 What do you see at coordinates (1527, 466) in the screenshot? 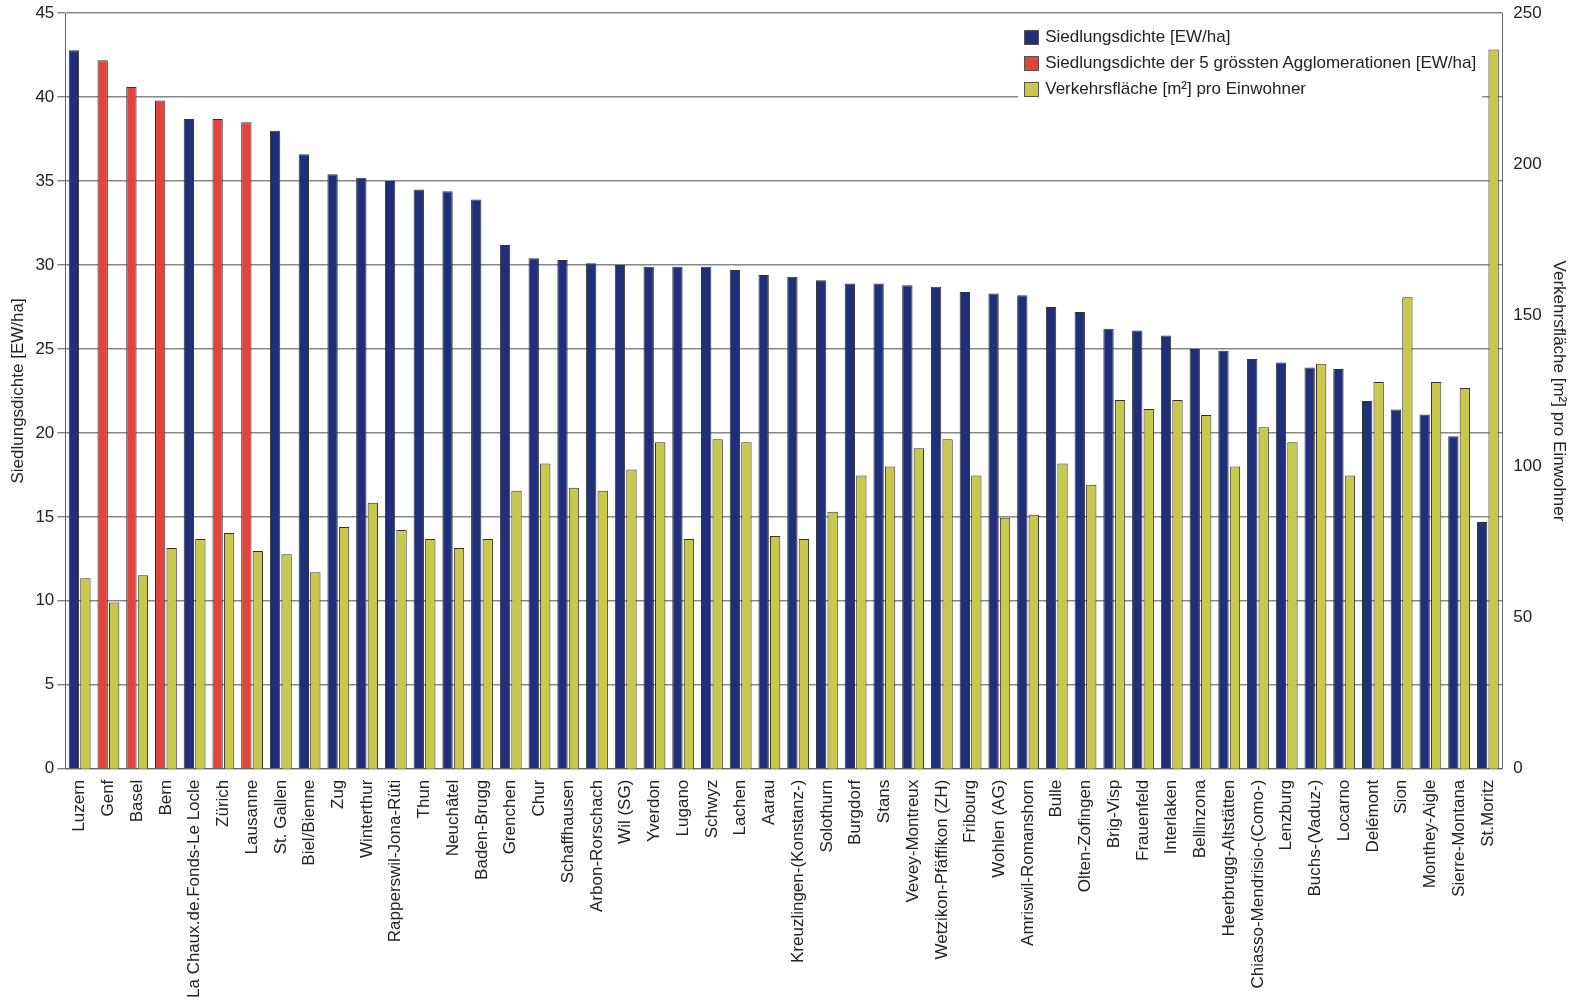
I see `y2-tick-label: 100` at bounding box center [1527, 466].